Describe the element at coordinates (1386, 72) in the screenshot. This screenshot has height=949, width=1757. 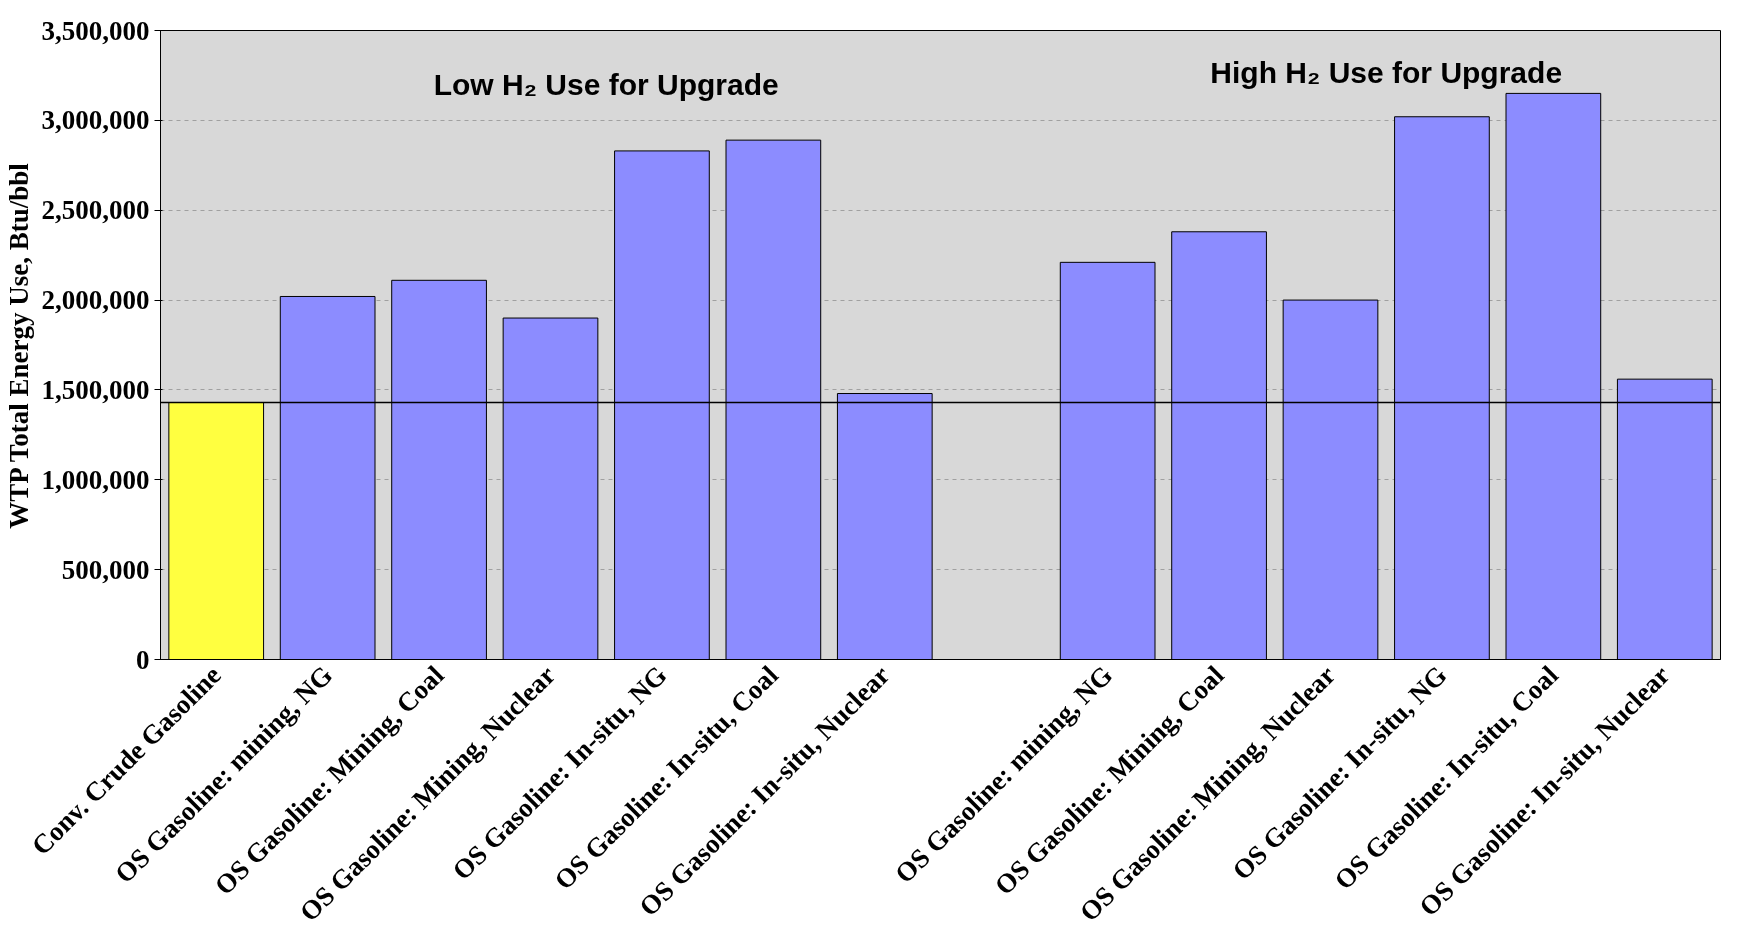
I see `annotation: High H₂ Use for Upgrade` at that location.